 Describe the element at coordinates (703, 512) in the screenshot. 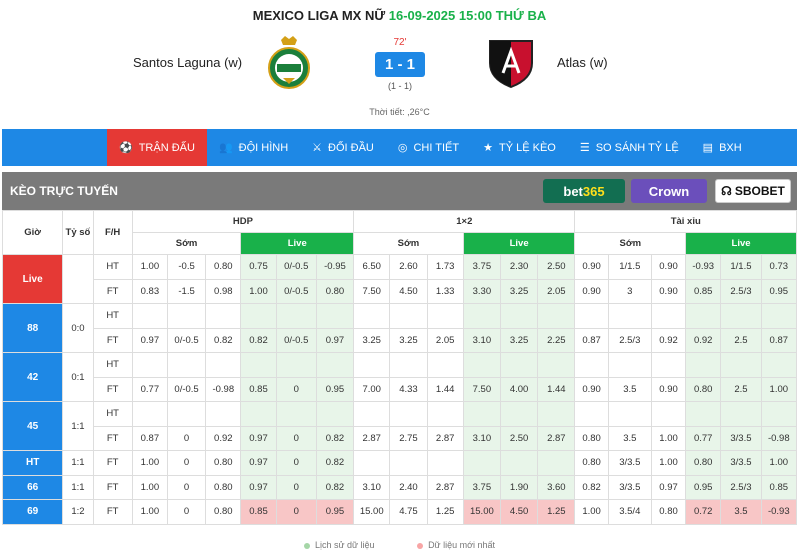

I see `odds-cell: 0.72` at that location.